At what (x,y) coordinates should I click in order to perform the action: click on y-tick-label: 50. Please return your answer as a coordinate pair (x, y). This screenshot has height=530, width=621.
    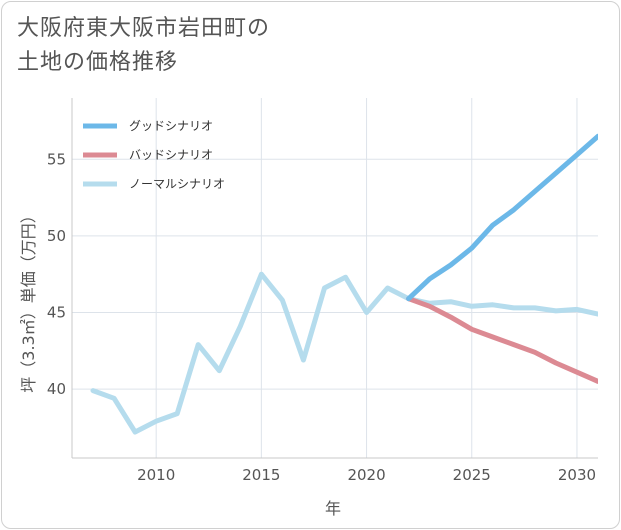
    Looking at the image, I should click on (56, 236).